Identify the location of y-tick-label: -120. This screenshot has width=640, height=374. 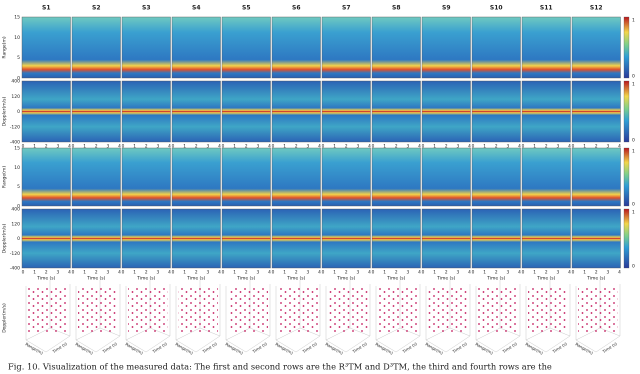
(15, 254).